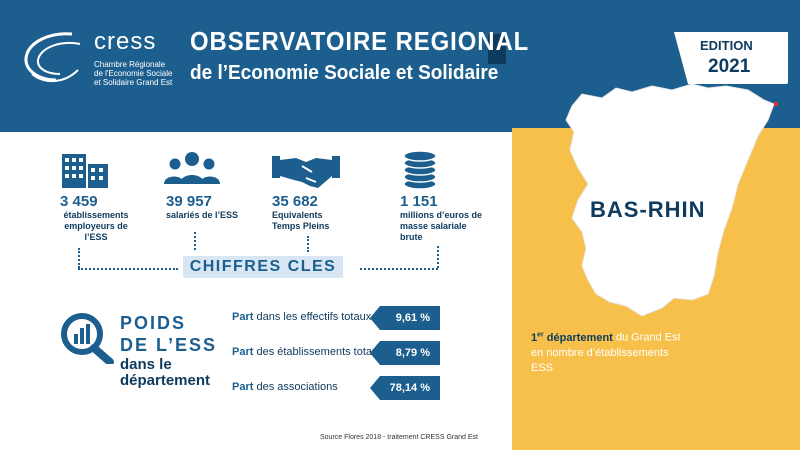 This screenshot has height=450, width=800. Describe the element at coordinates (419, 201) in the screenshot. I see `key-figure-value: 1 151` at that location.